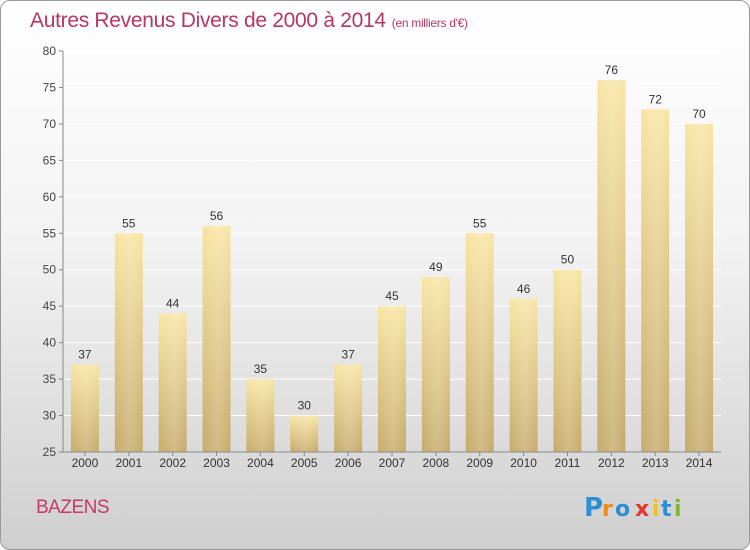  Describe the element at coordinates (50, 416) in the screenshot. I see `y-tick-label: 30` at that location.